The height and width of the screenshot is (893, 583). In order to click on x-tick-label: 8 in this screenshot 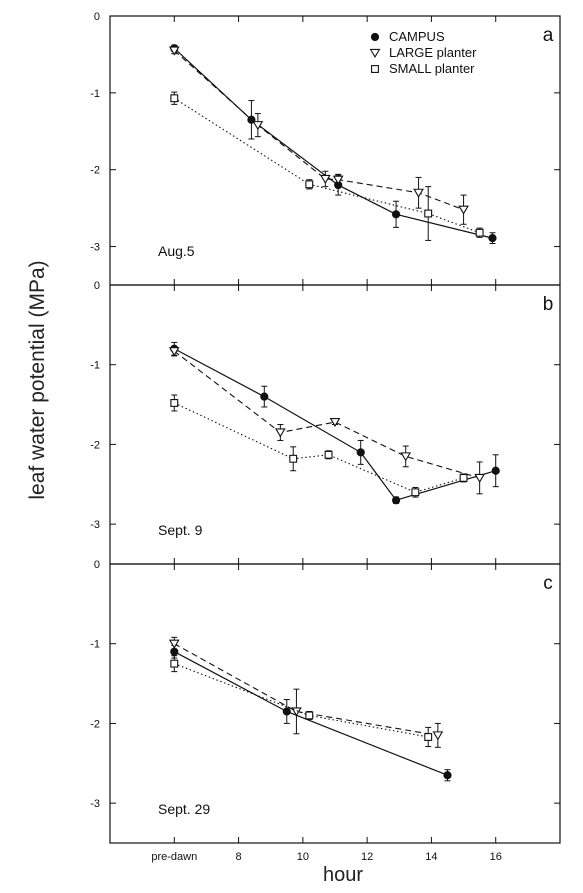, I will do `click(239, 857)`.